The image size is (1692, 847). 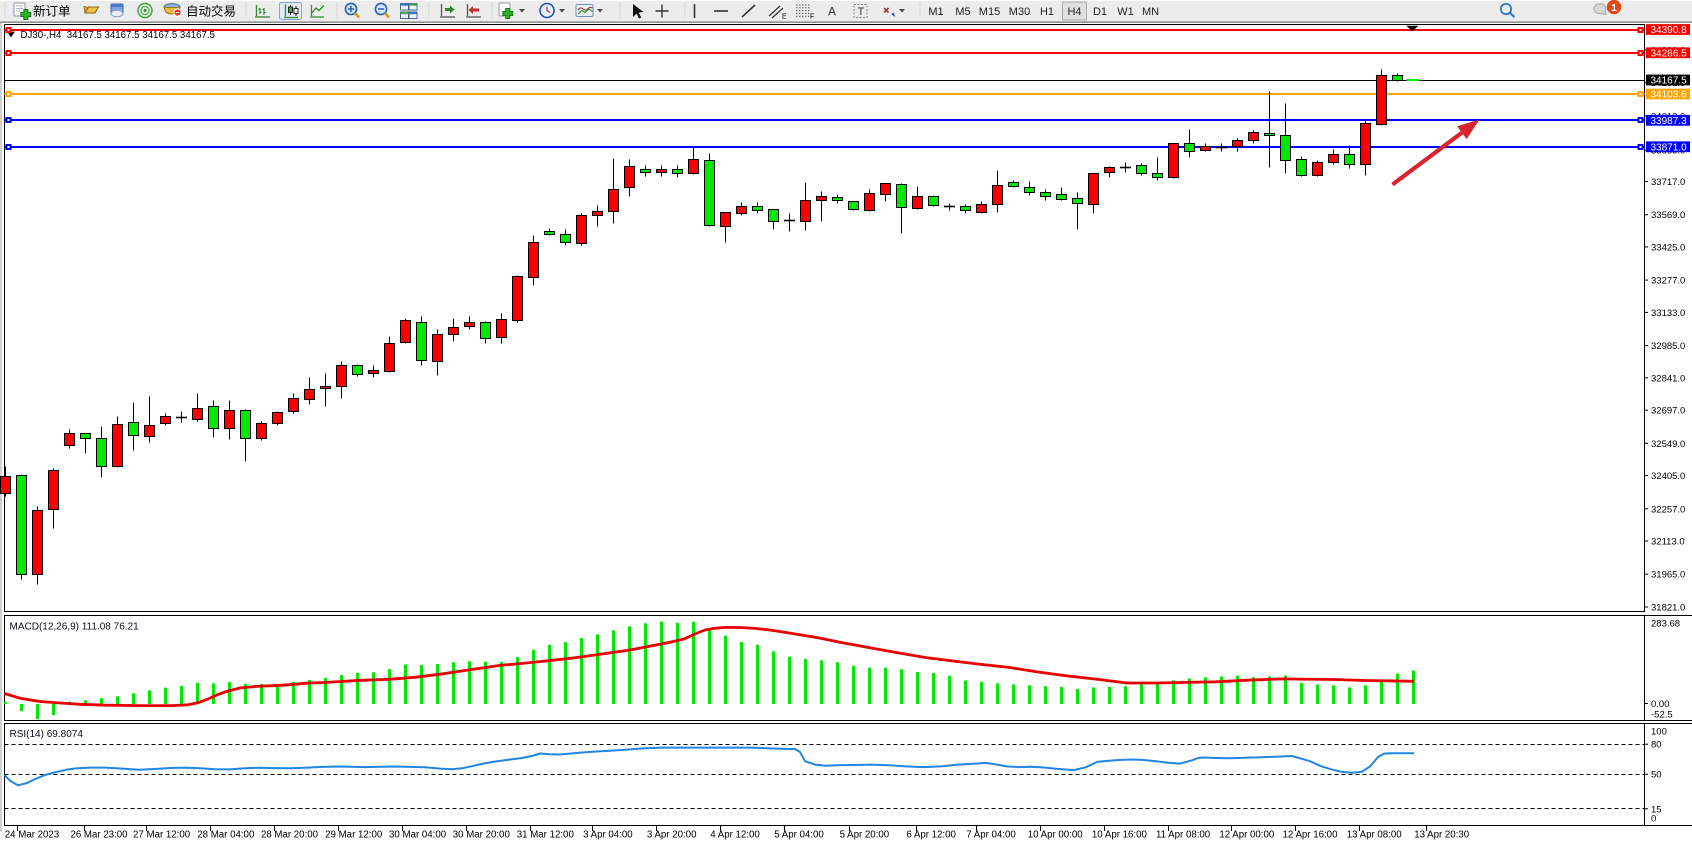 What do you see at coordinates (1247, 835) in the screenshot?
I see `svg-text: 12 Apr 00:00` at bounding box center [1247, 835].